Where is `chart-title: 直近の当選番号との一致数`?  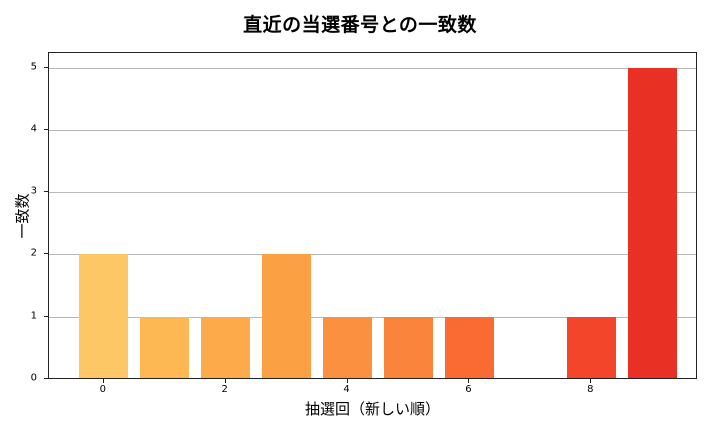
chart-title: 直近の当選番号との一致数 is located at coordinates (360, 25).